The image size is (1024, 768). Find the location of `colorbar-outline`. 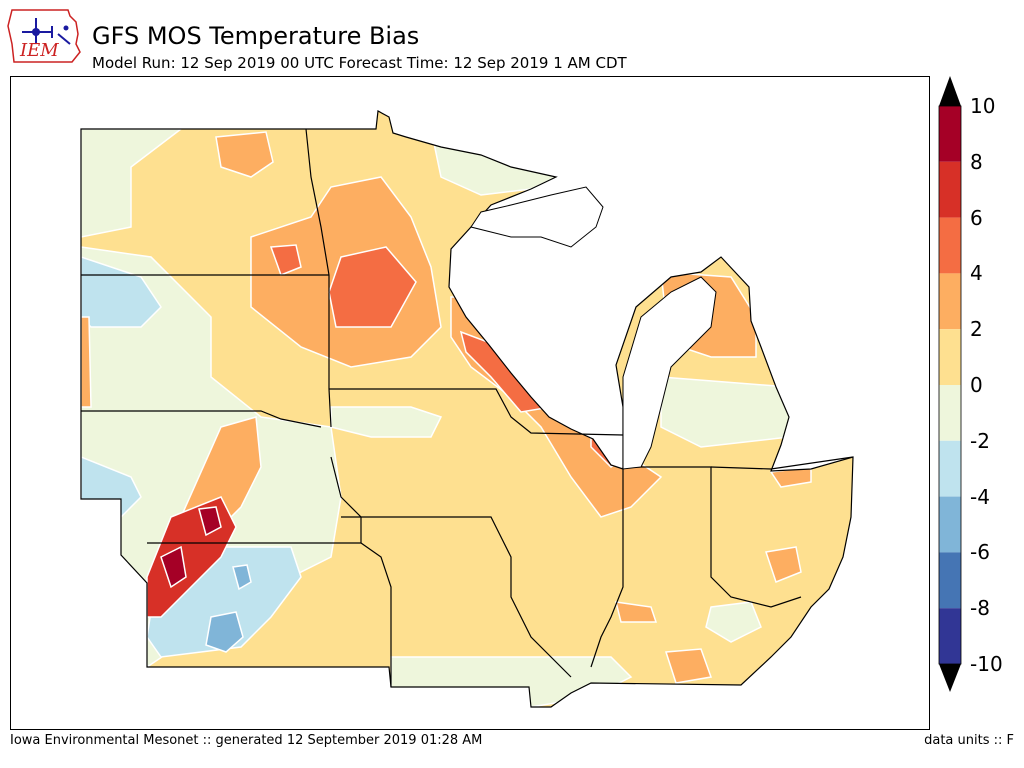

colorbar-outline is located at coordinates (950, 385).